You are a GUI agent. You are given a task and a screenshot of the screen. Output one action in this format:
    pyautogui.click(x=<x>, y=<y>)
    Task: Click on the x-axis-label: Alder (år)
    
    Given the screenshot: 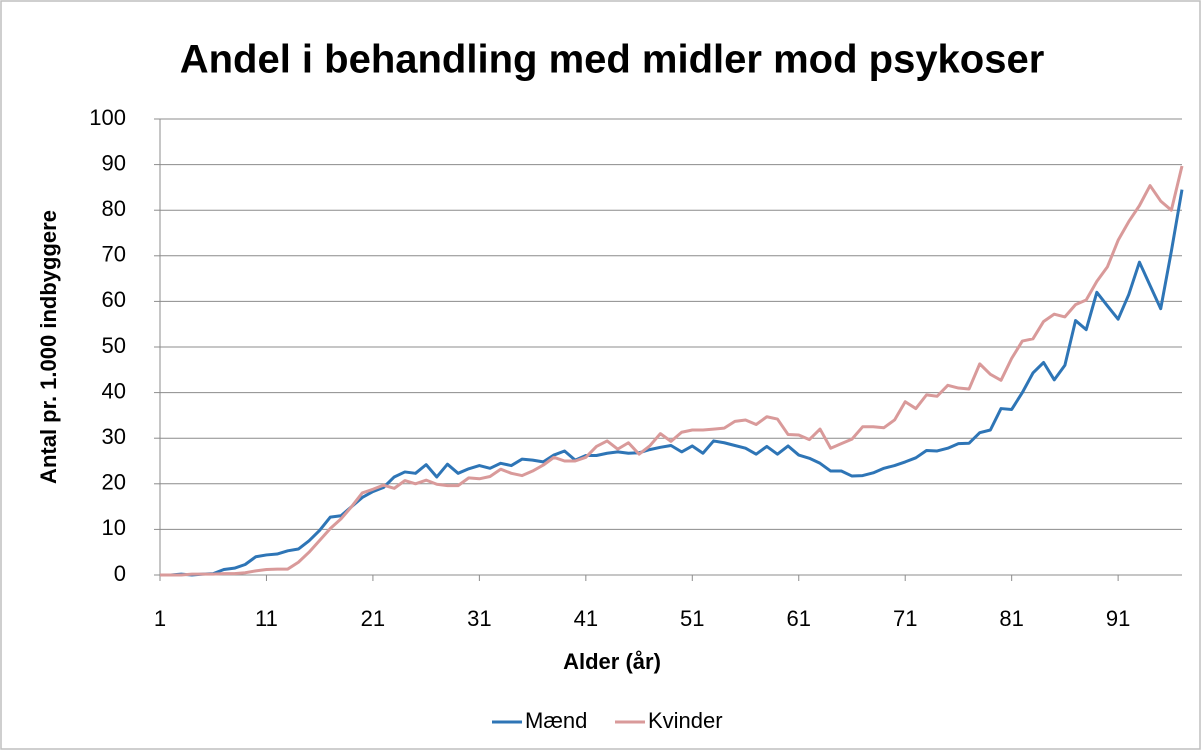 What is the action you would take?
    pyautogui.click(x=612, y=661)
    